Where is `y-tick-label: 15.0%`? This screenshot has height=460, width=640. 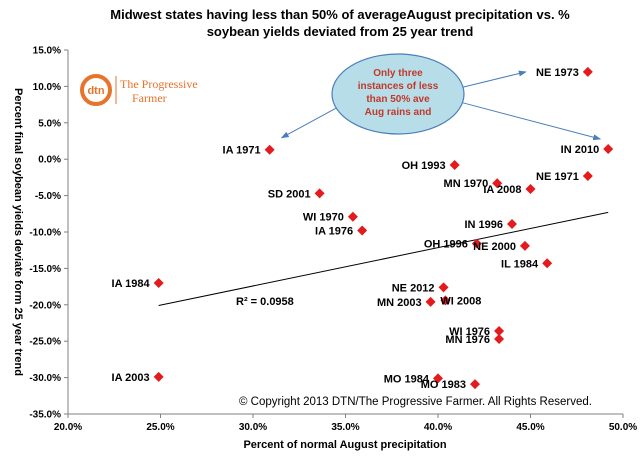 y-tick-label: 15.0% is located at coordinates (47, 51).